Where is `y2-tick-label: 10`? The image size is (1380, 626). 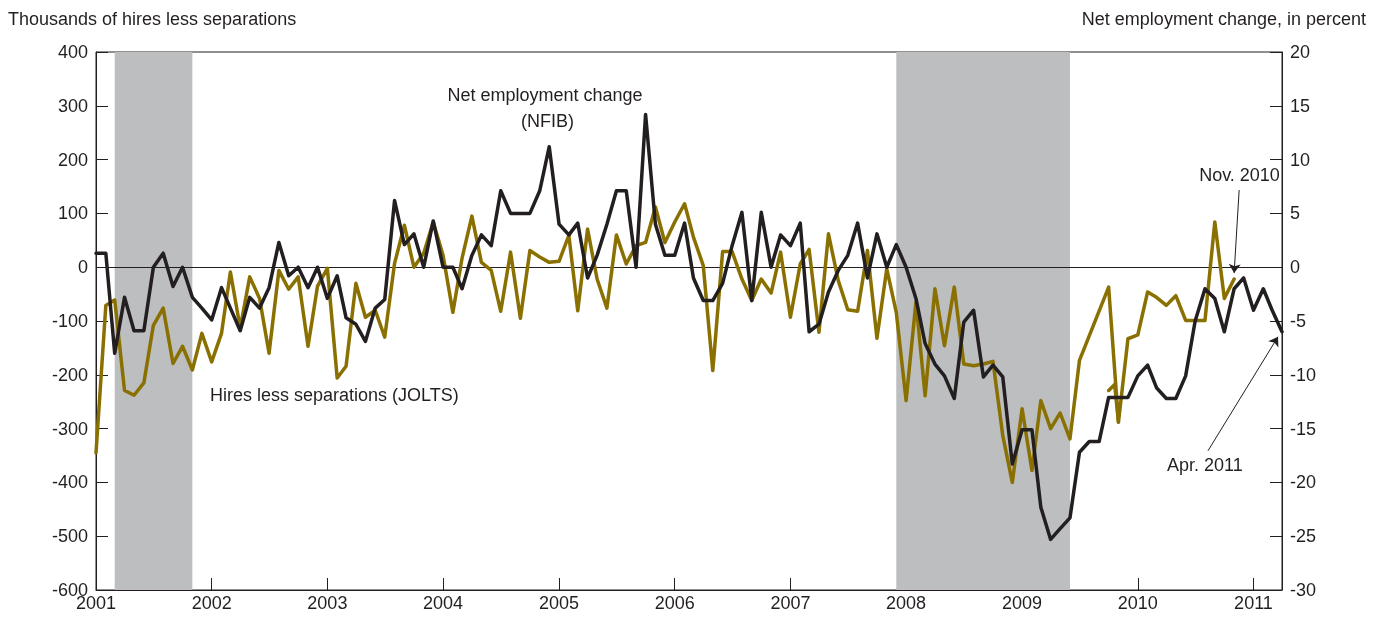 y2-tick-label: 10 is located at coordinates (1300, 159).